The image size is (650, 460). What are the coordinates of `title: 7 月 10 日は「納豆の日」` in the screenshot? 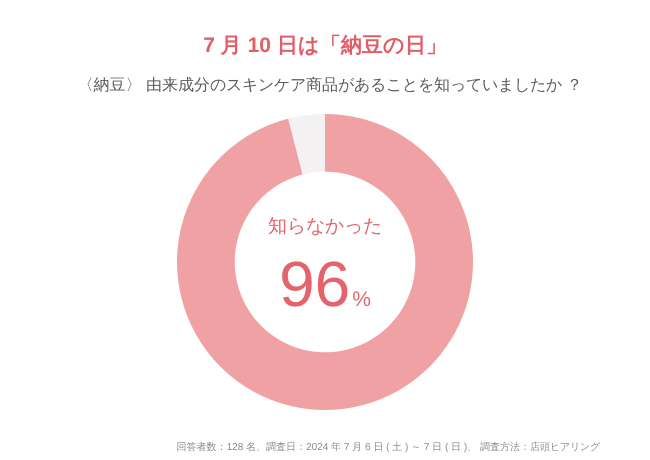 It's located at (325, 45).